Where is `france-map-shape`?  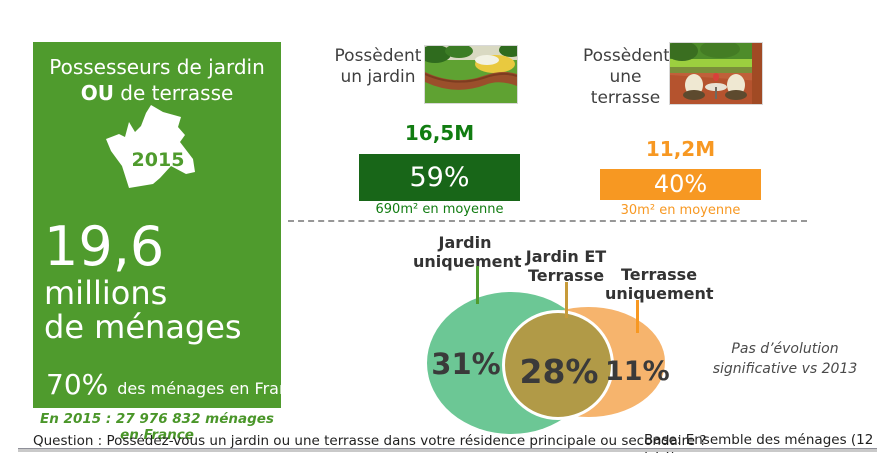
france-map-shape is located at coordinates (150, 146).